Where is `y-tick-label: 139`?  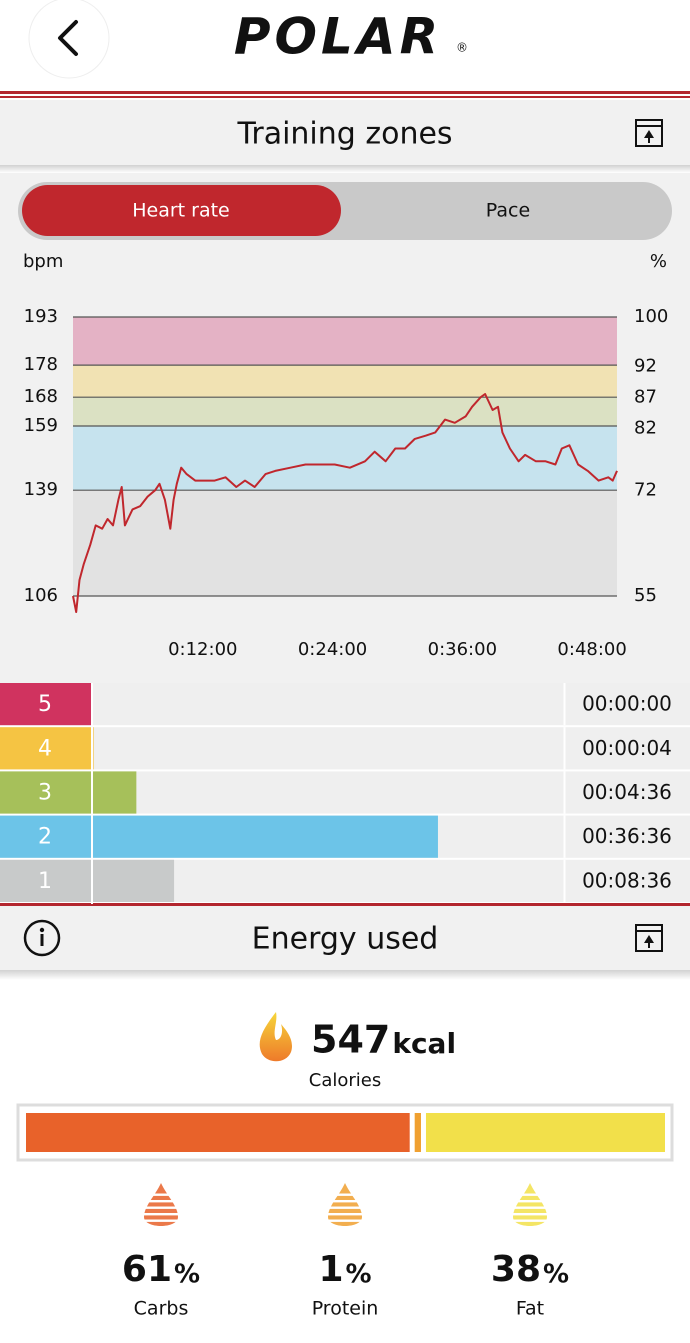
y-tick-label: 139 is located at coordinates (41, 489).